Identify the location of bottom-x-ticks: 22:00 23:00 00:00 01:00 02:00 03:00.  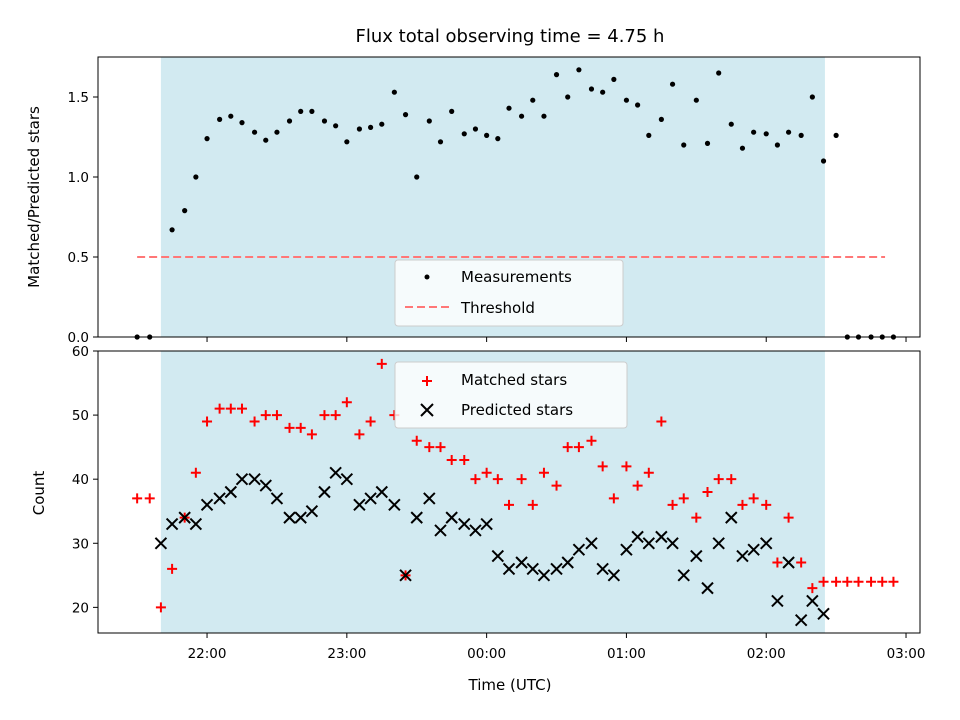
(556, 647).